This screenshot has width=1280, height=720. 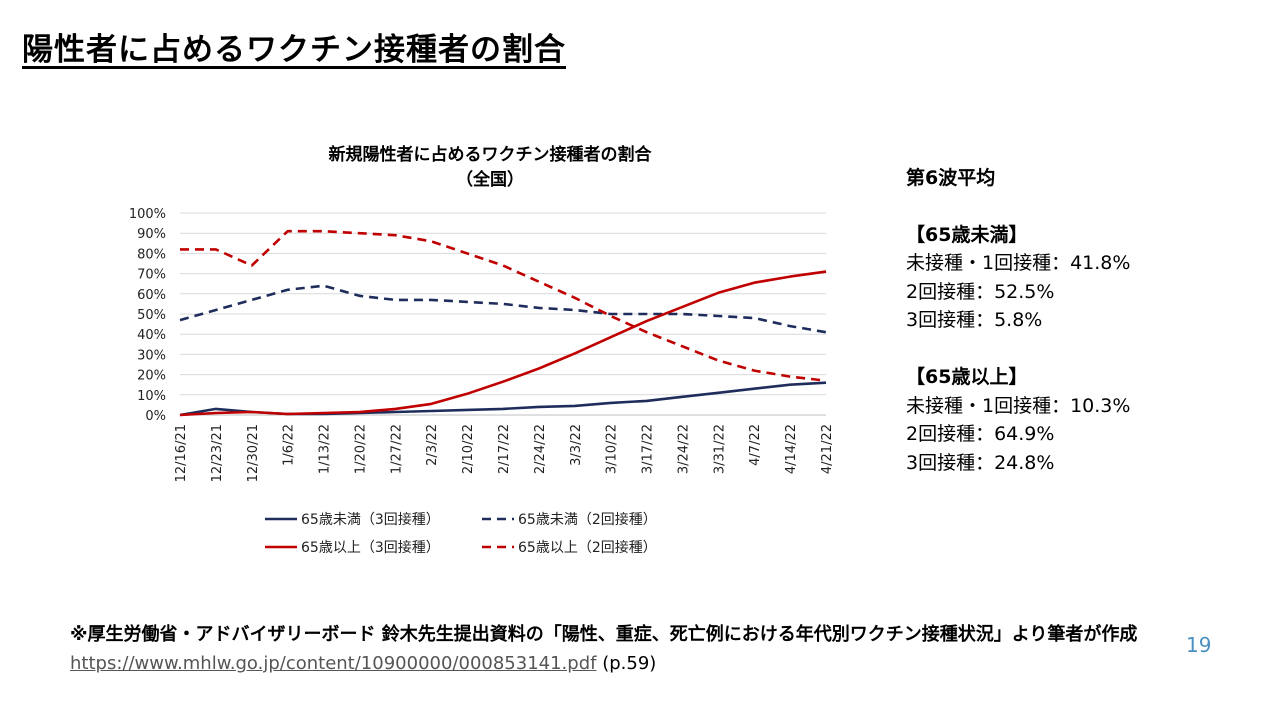 I want to click on x-tick-label: 1/13/22, so click(x=325, y=449).